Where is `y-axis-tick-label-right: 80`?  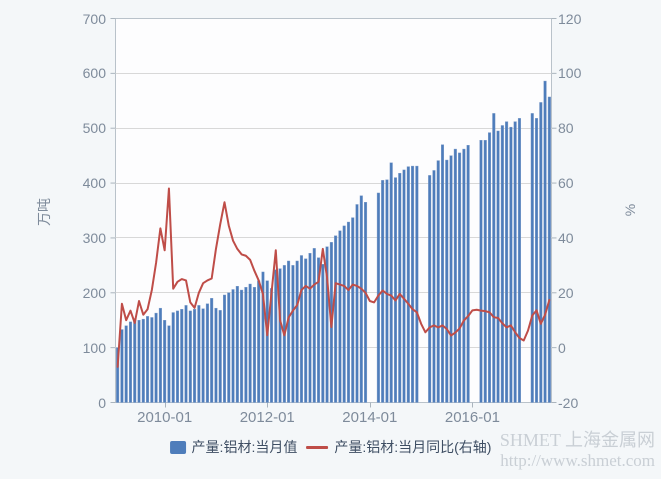
y-axis-tick-label-right: 80 is located at coordinates (566, 128).